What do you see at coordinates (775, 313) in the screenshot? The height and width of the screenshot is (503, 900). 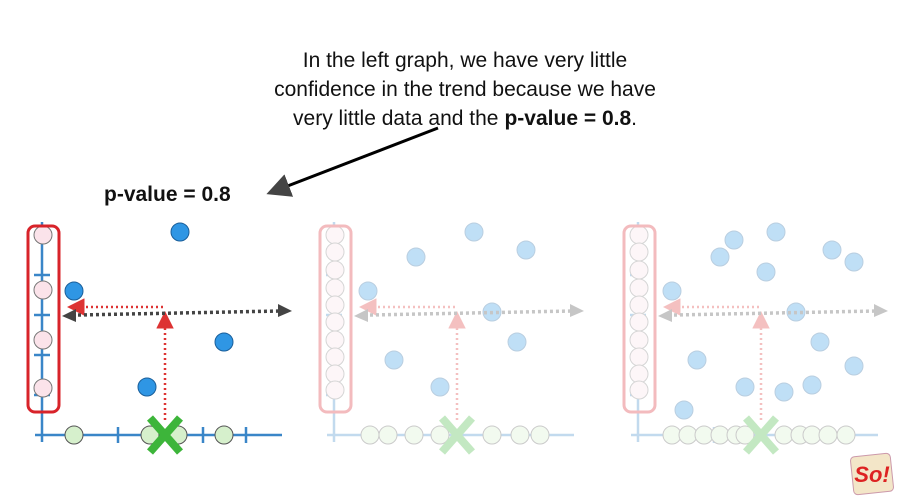 I see `gray-guide` at bounding box center [775, 313].